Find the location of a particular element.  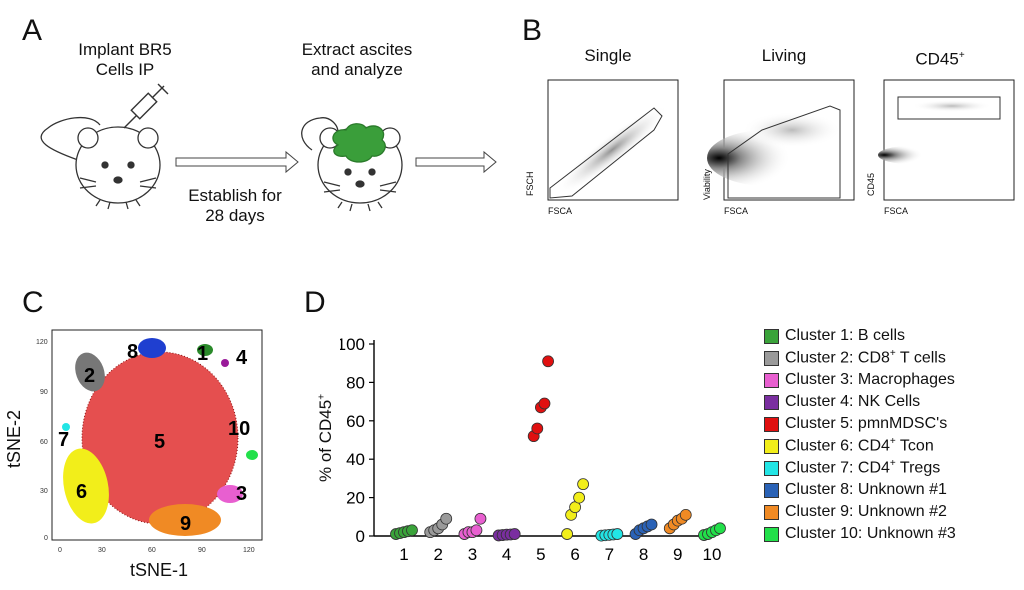

tsne-ytick-30: 30 is located at coordinates (44, 491).